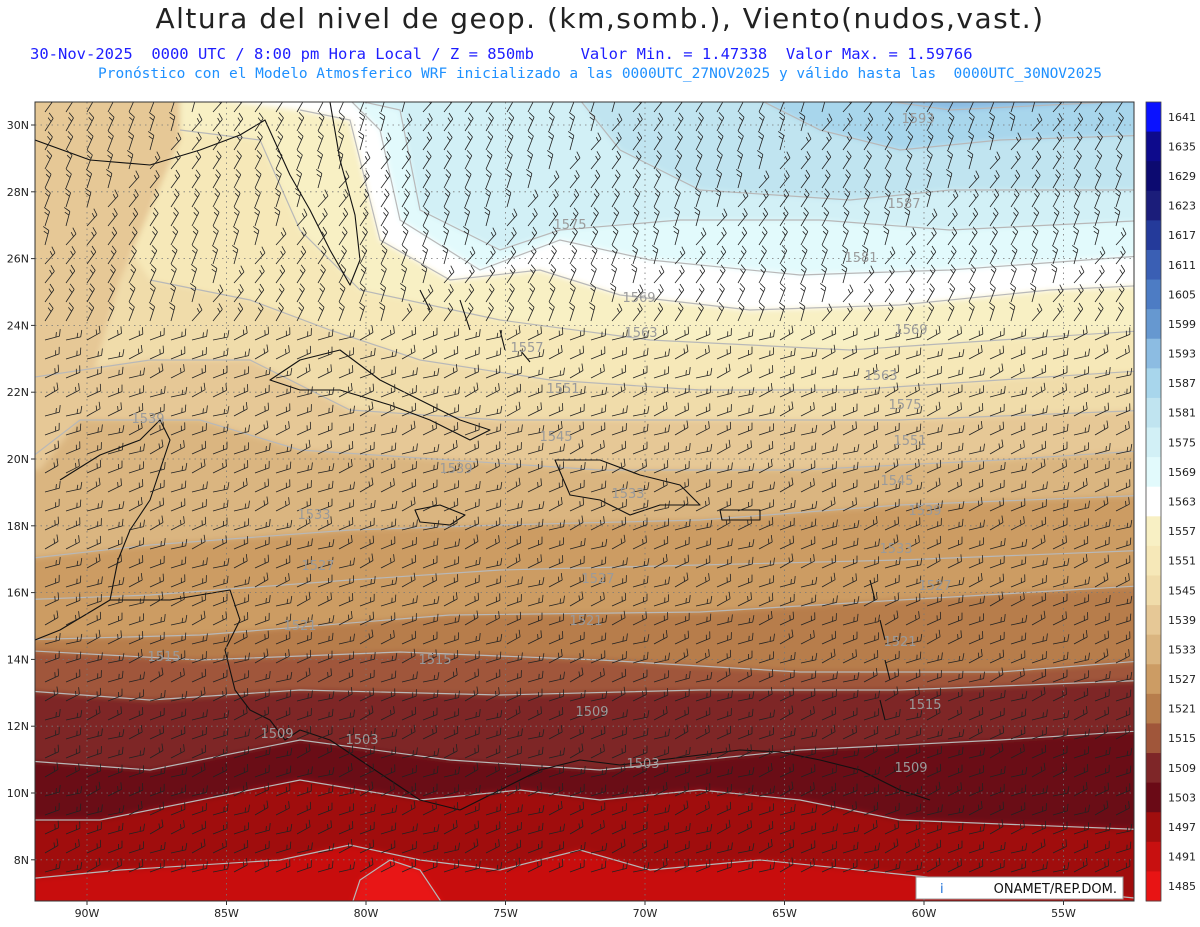  What do you see at coordinates (21, 860) in the screenshot?
I see `latitude-label: 8N` at bounding box center [21, 860].